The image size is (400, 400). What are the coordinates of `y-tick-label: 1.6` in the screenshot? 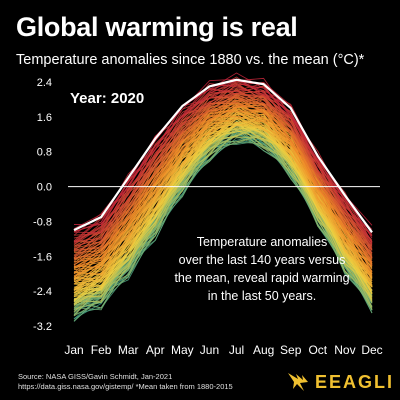 It's located at (44, 118).